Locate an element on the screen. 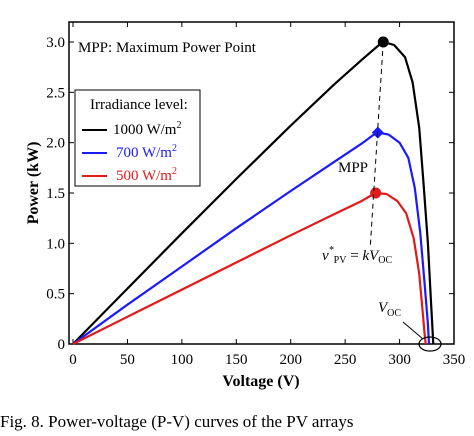 This screenshot has width=474, height=436. mpp-annotation: MPP is located at coordinates (353, 168).